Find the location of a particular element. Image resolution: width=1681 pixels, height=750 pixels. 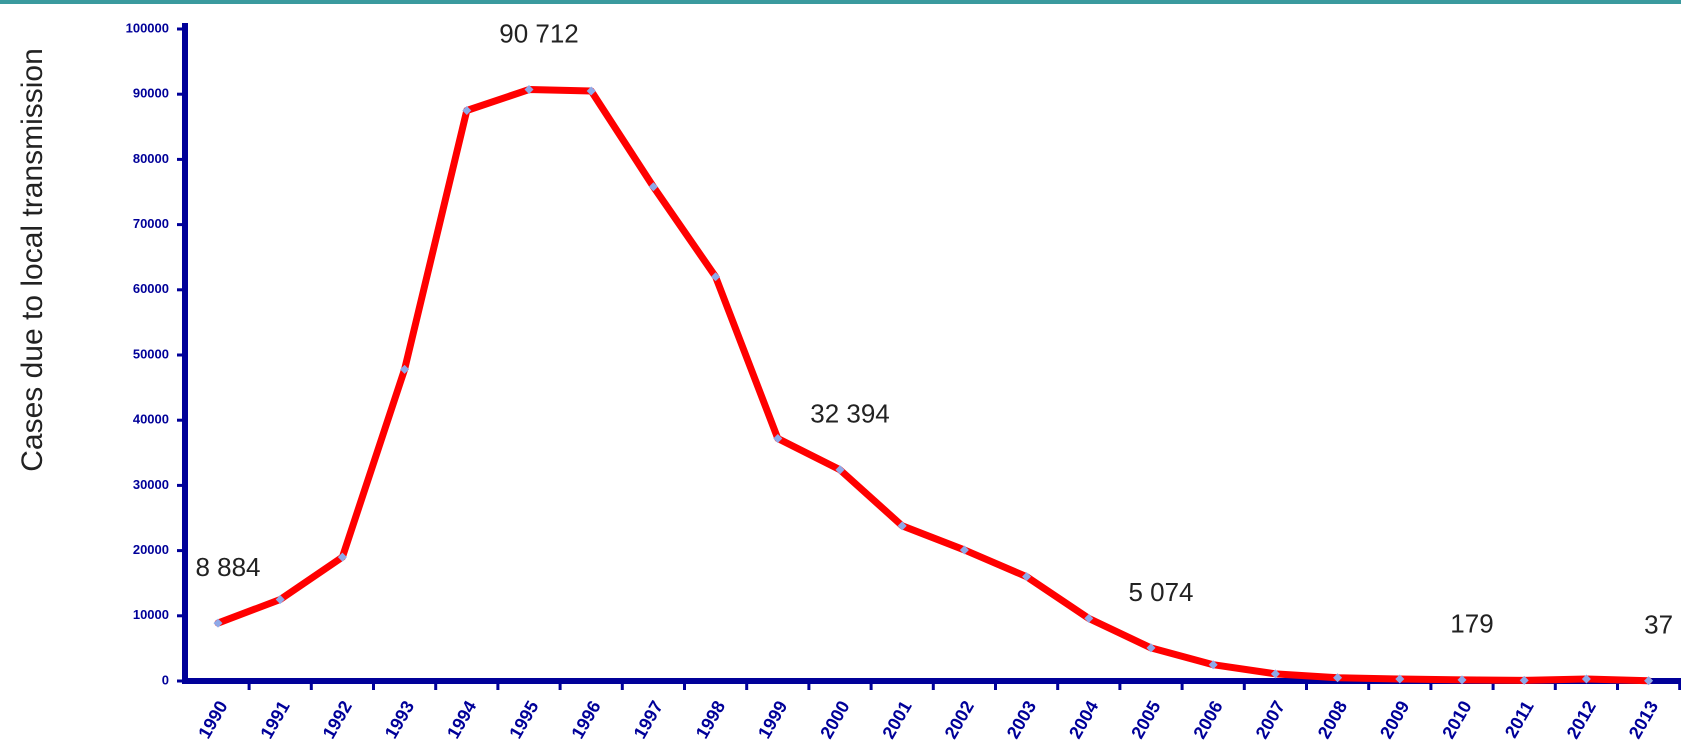

value-label: 37 is located at coordinates (1658, 625).